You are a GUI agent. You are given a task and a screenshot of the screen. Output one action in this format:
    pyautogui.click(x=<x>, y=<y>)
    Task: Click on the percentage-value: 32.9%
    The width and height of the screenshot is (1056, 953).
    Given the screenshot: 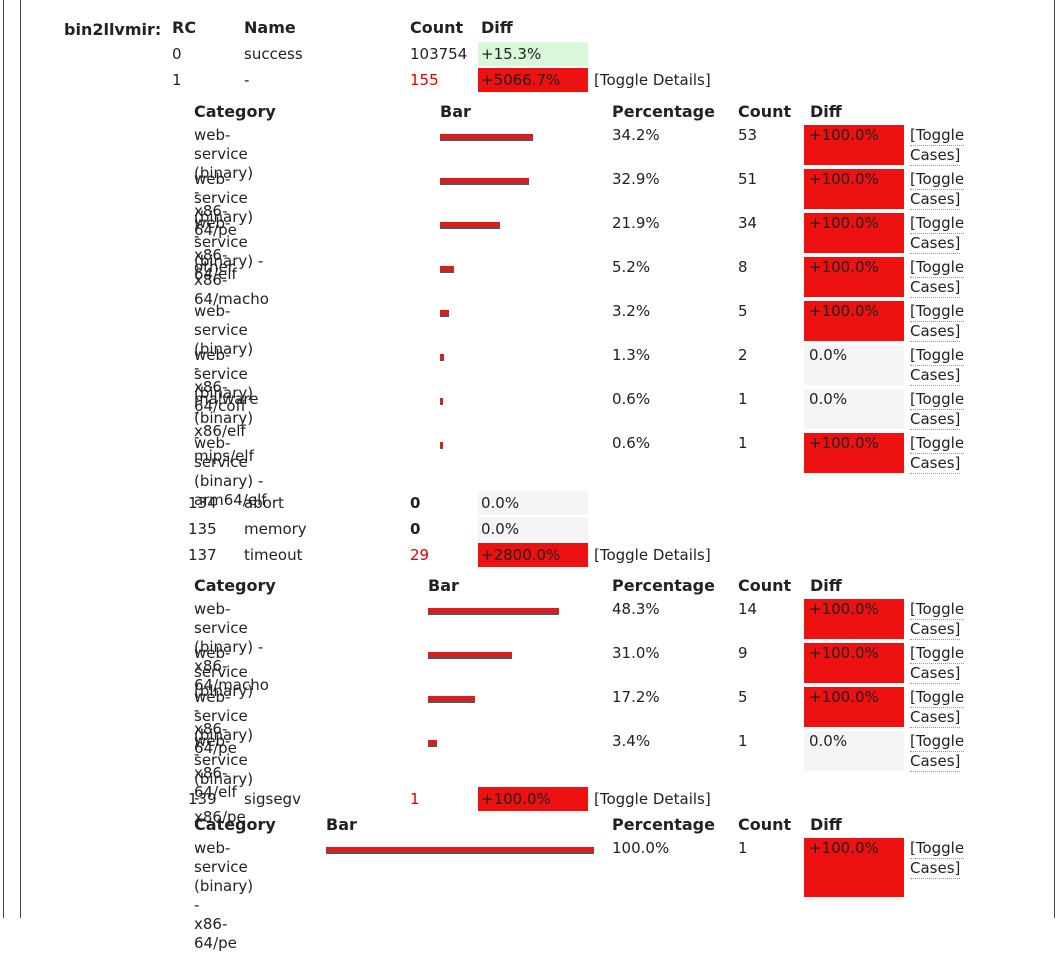 What is the action you would take?
    pyautogui.click(x=636, y=179)
    